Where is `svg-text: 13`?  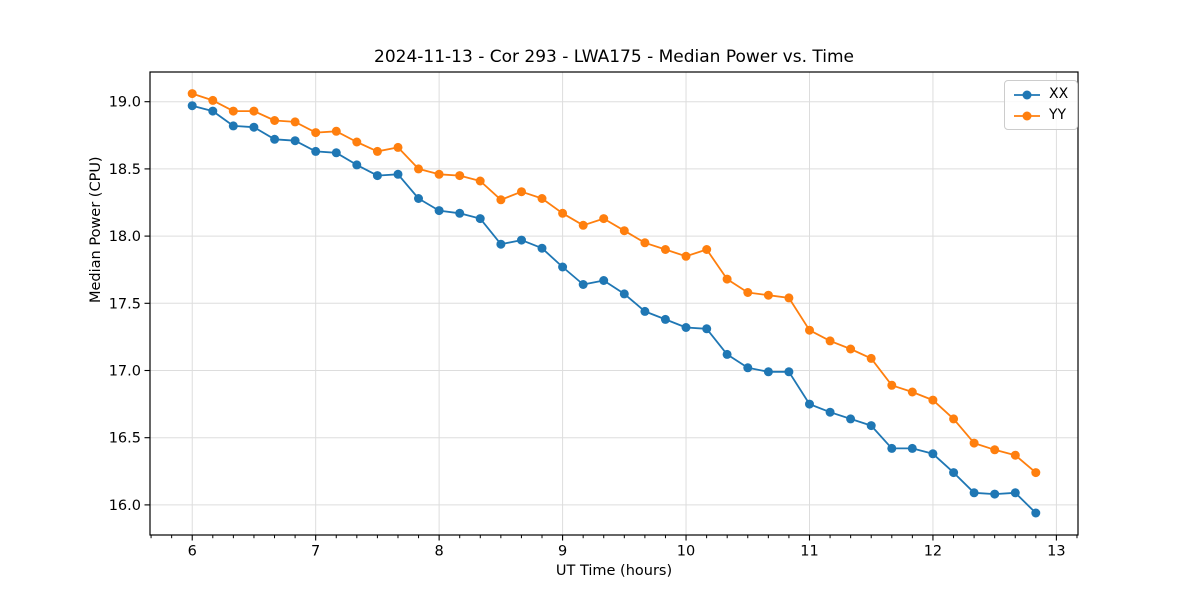 svg-text: 13 is located at coordinates (1056, 552).